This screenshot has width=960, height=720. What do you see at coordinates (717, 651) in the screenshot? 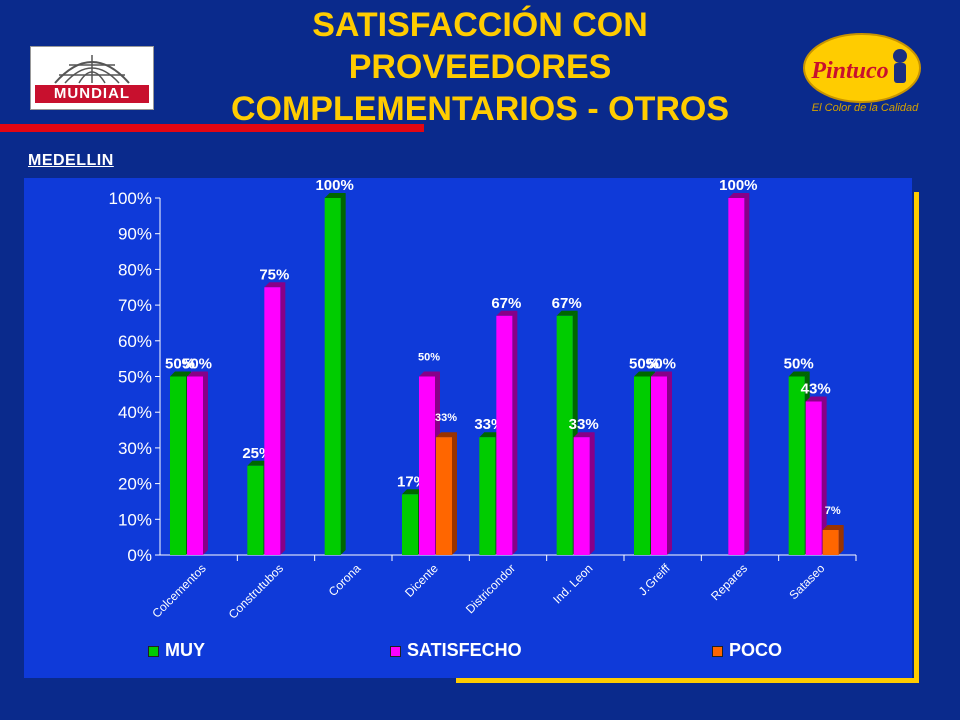
I see `legend-swatch-poco` at bounding box center [717, 651].